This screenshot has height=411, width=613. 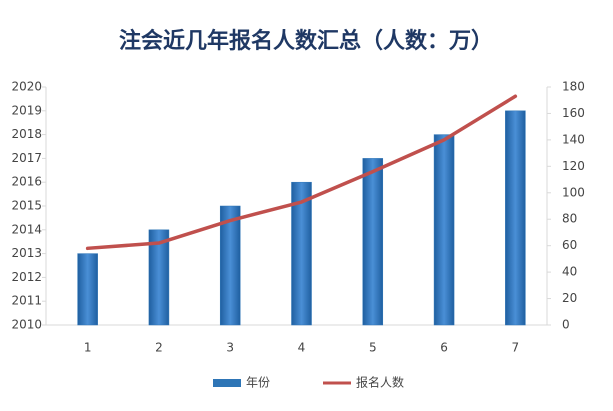 What do you see at coordinates (26, 134) in the screenshot?
I see `y-tick-label: 2018` at bounding box center [26, 134].